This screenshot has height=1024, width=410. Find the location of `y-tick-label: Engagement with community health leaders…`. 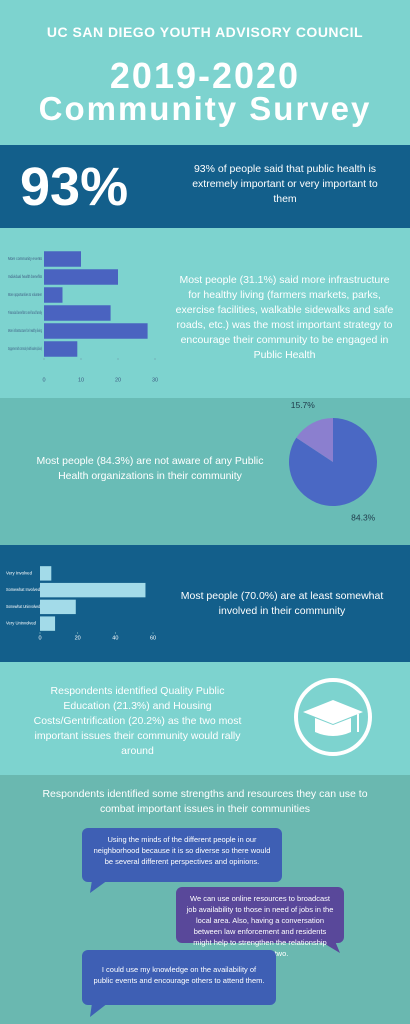

y-tick-label: Engagement with community health leaders… is located at coordinates (25, 348).